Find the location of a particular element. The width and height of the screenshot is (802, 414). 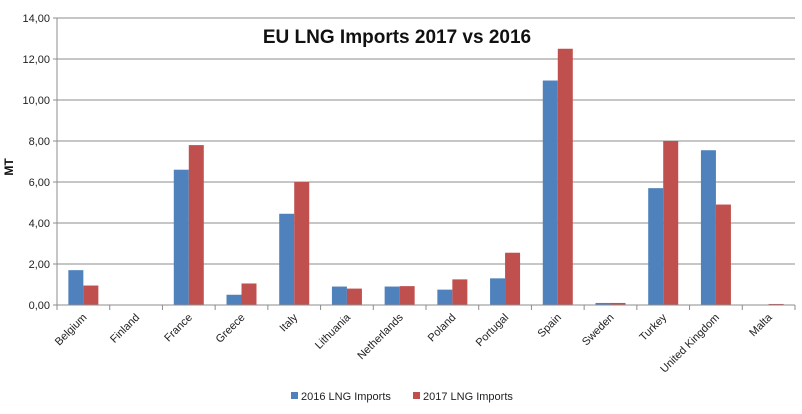

bar-2016-france is located at coordinates (181, 237).